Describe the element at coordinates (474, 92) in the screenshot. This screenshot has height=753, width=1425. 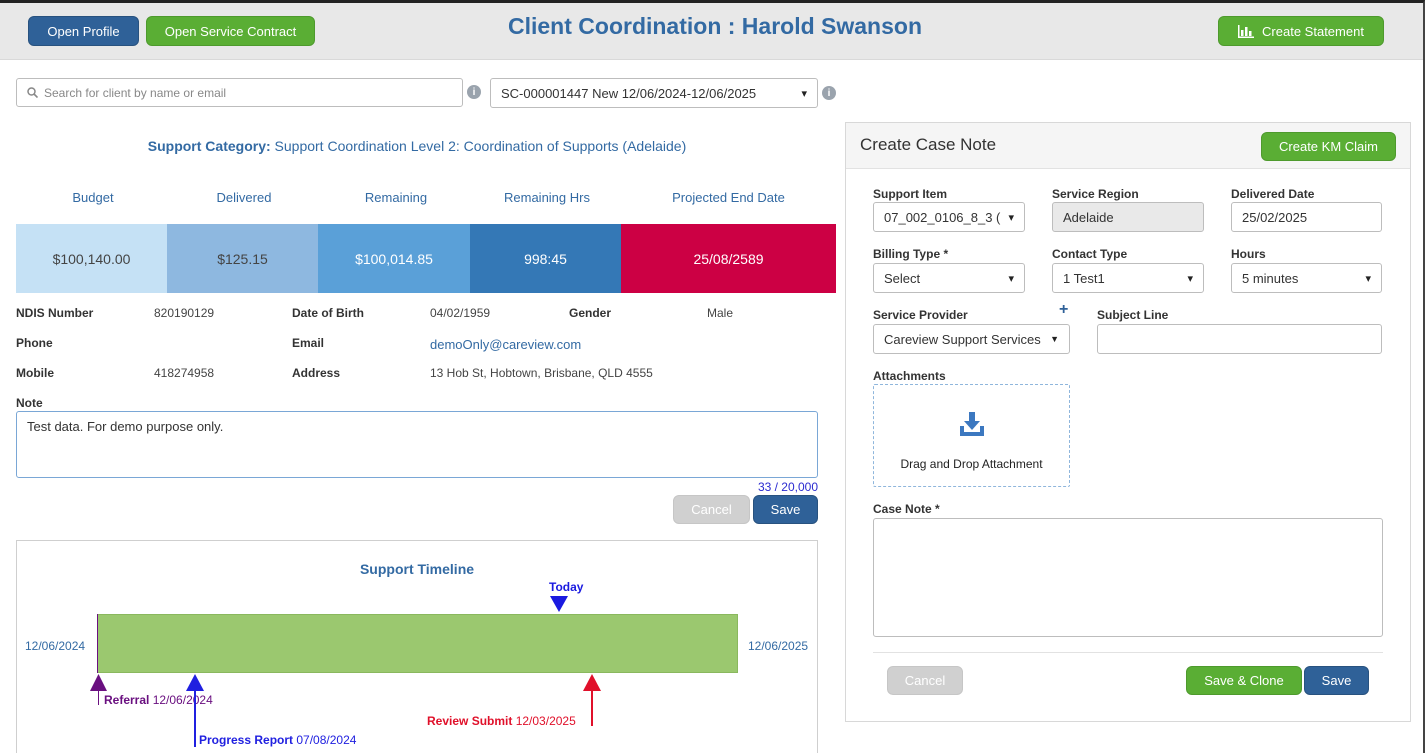
I see `search-info-icon: i` at that location.